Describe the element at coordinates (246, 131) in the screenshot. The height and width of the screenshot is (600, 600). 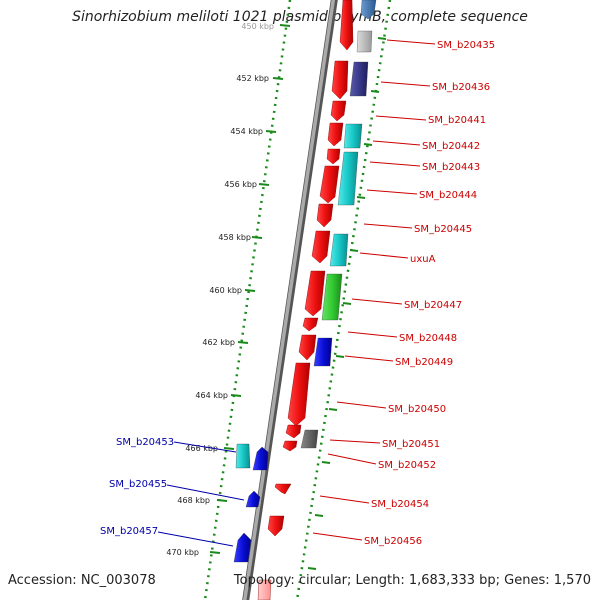
I see `tick-label: 454 kbp` at that location.